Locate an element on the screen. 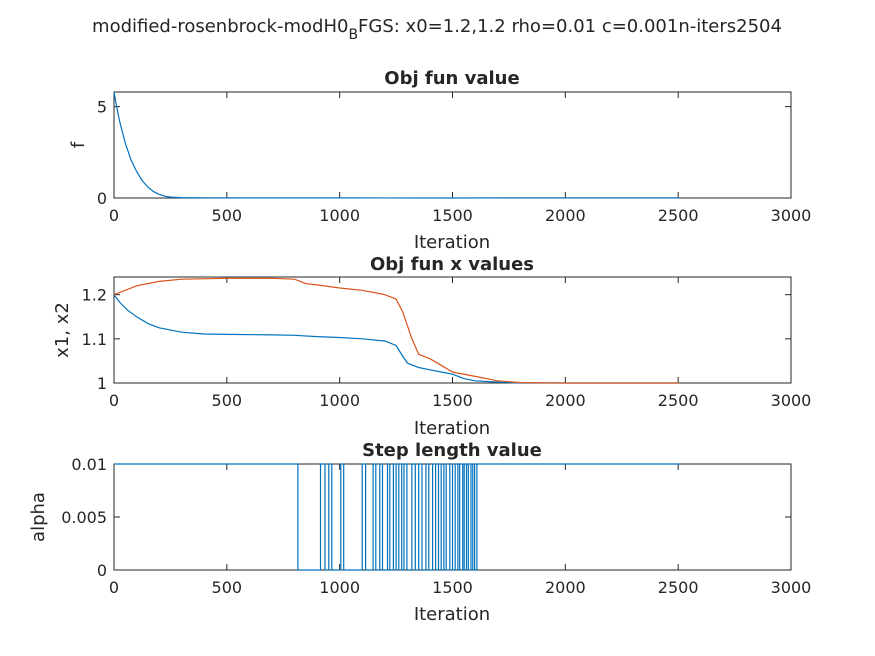  y-tick-label: 1 is located at coordinates (102, 383).